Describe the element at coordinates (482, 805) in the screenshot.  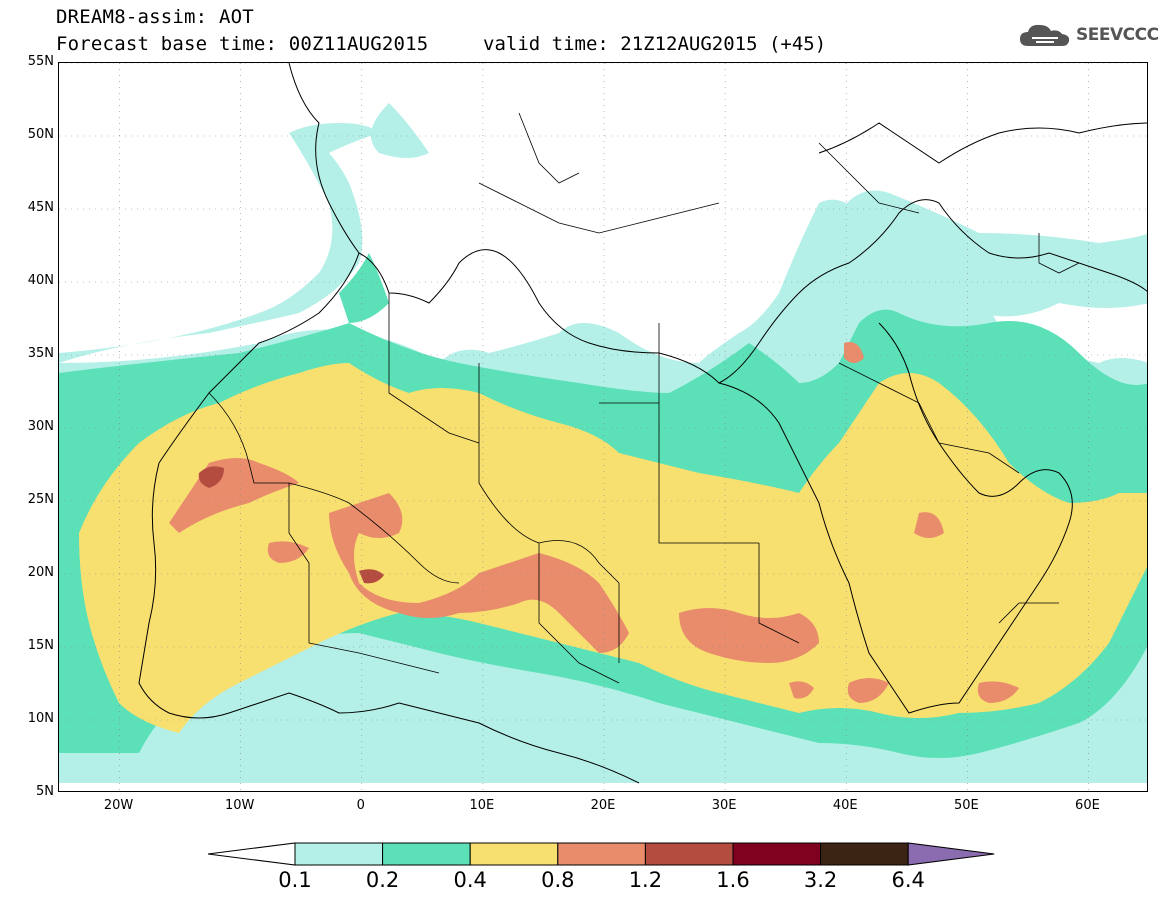
I see `lon-label: 10E` at that location.